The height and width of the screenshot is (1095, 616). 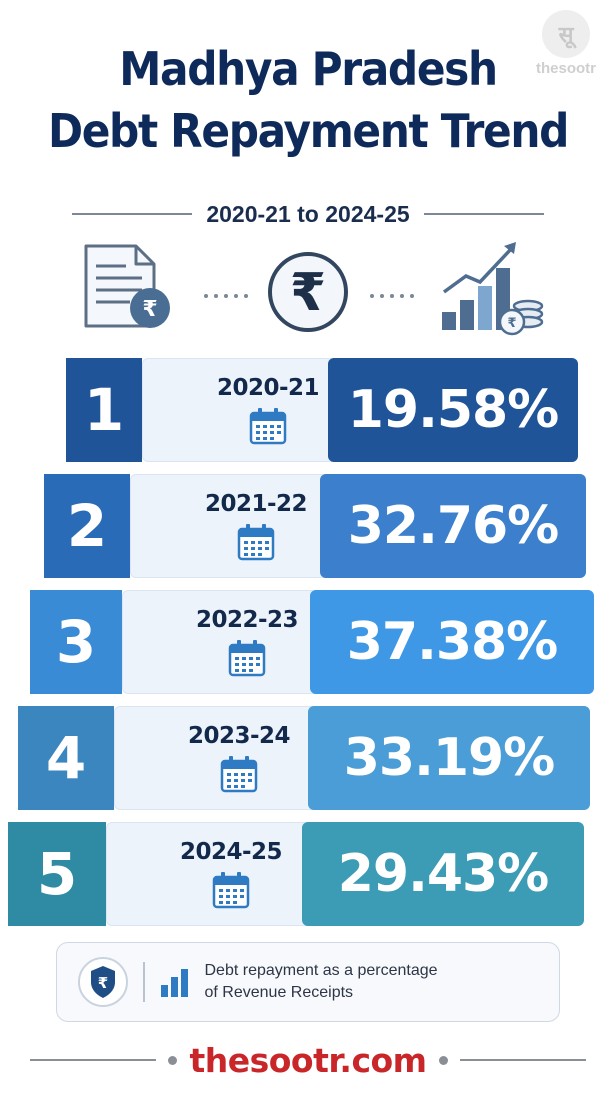 I want to click on subtitle-row: 2020-21 to 2024-25, so click(x=308, y=214).